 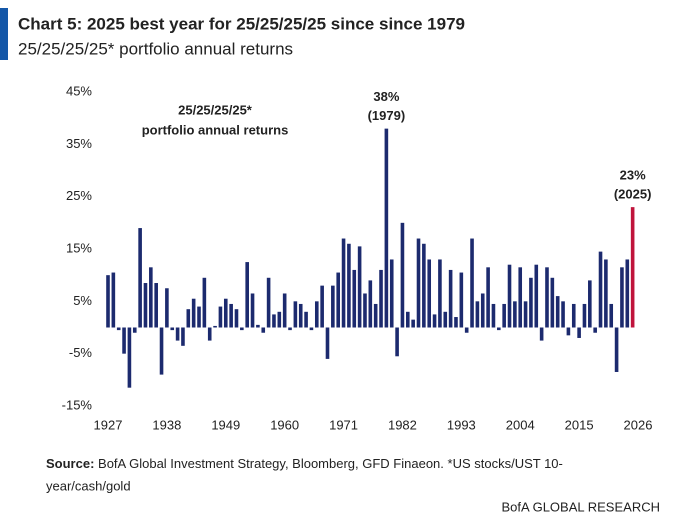 What do you see at coordinates (166, 424) in the screenshot?
I see `x-tick-label: 1938` at bounding box center [166, 424].